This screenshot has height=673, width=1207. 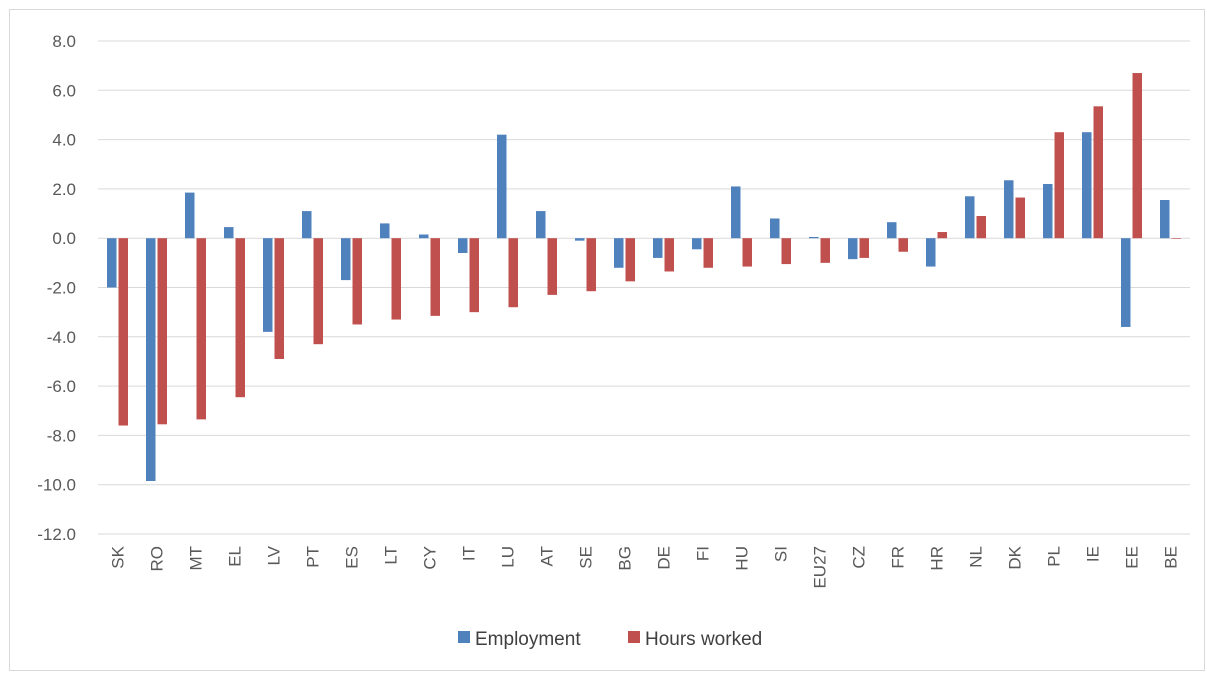 What do you see at coordinates (664, 558) in the screenshot?
I see `x-tick-label: DE` at bounding box center [664, 558].